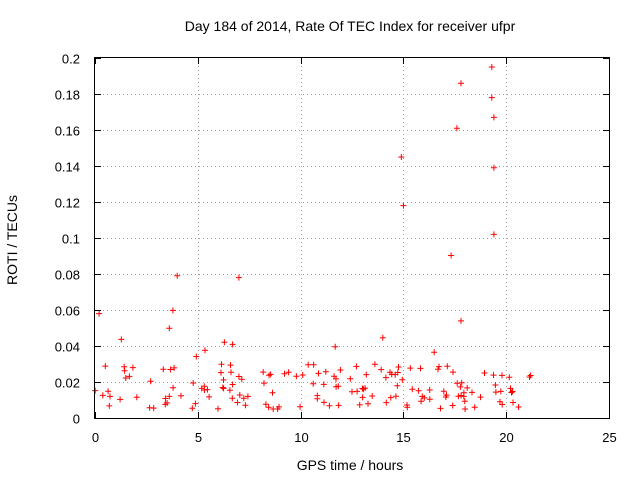  Describe the element at coordinates (506, 437) in the screenshot. I see `x-tick-label: 20` at that location.